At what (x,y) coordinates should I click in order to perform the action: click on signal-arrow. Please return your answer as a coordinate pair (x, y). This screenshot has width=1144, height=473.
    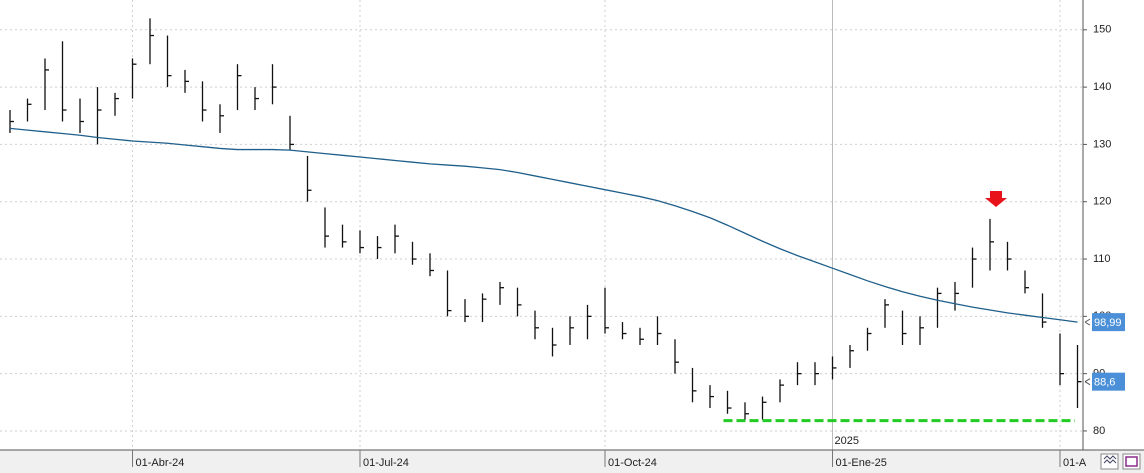
    Looking at the image, I should click on (996, 199).